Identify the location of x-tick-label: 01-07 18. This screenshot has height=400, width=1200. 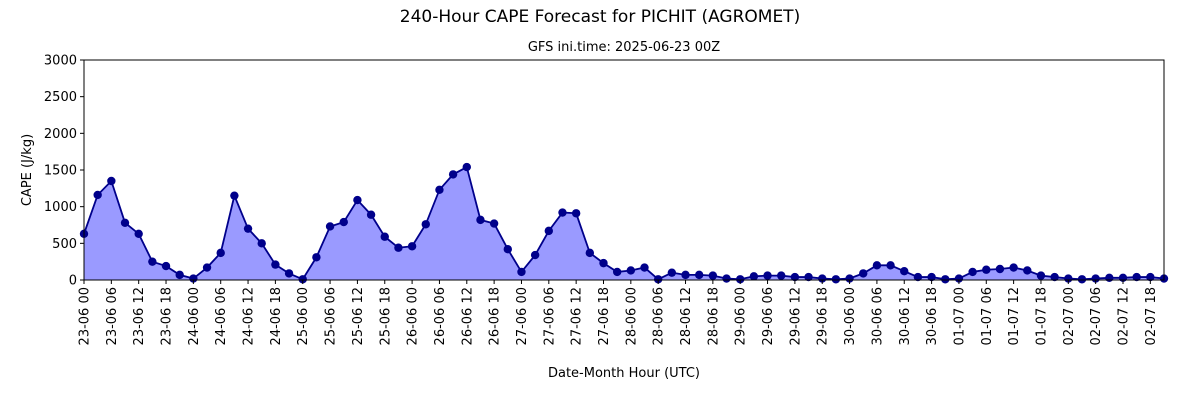
(1041, 316).